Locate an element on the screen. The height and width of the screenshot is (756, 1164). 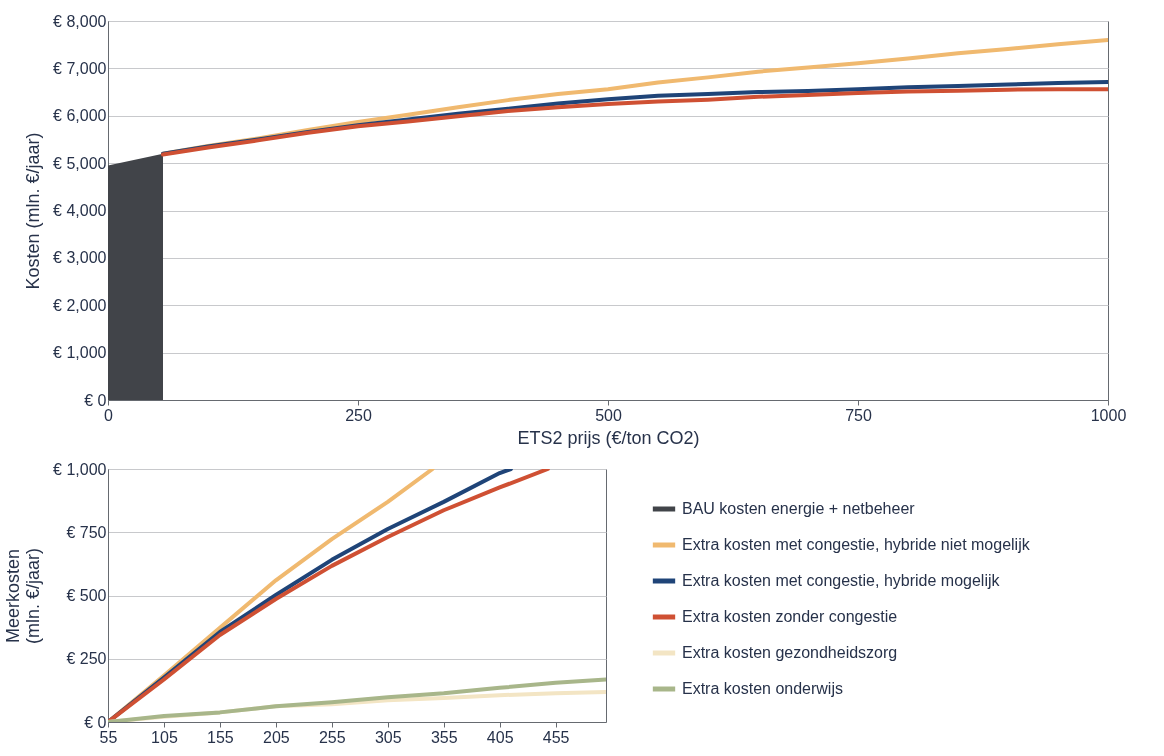
y-tick-label: € 8,000 is located at coordinates (80, 21).